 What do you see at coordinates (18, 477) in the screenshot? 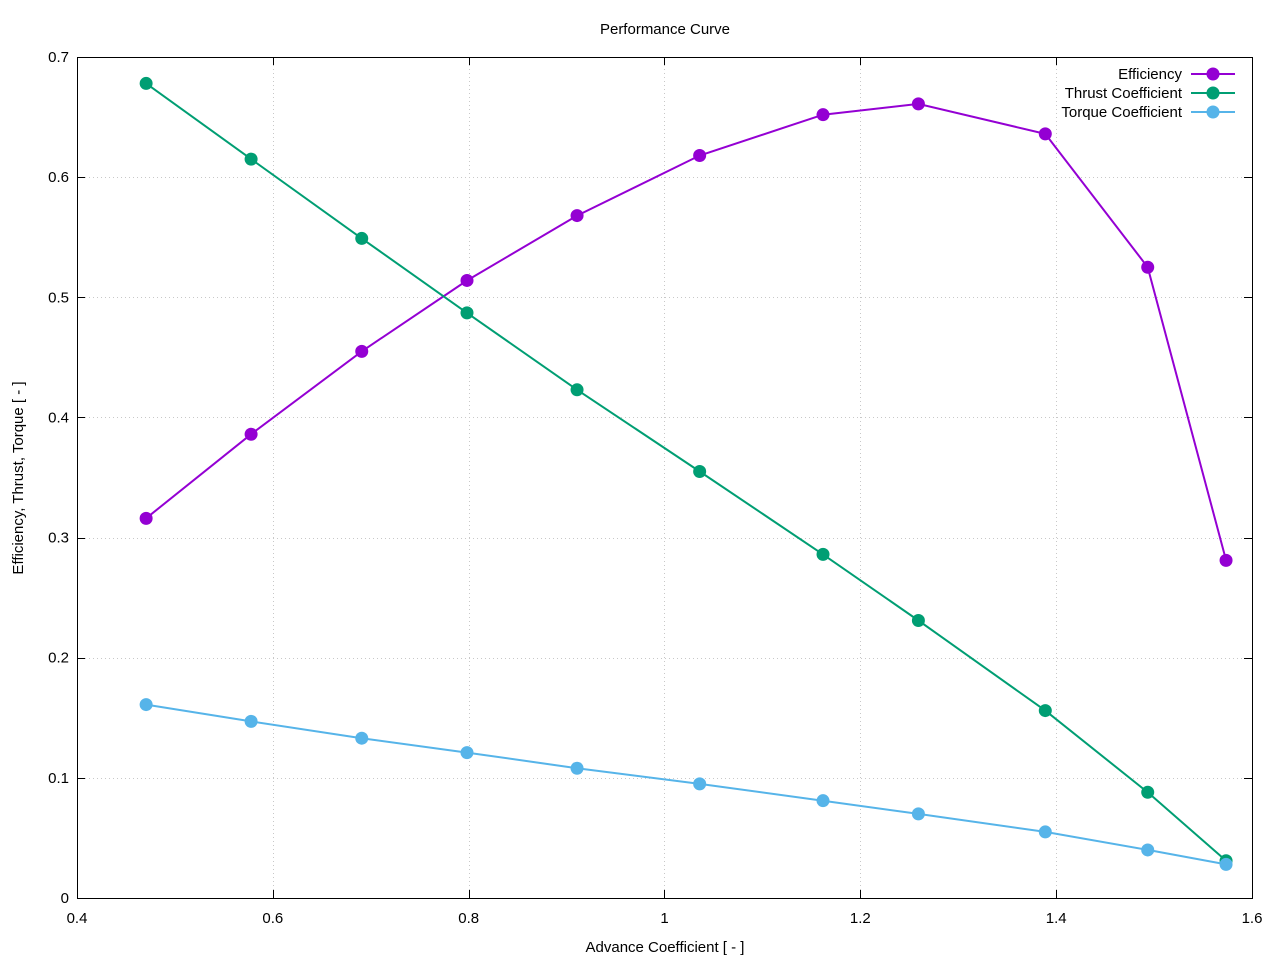
I see `y-axis-title: Efficiency, Thrust, Torque [ - ]` at bounding box center [18, 477].